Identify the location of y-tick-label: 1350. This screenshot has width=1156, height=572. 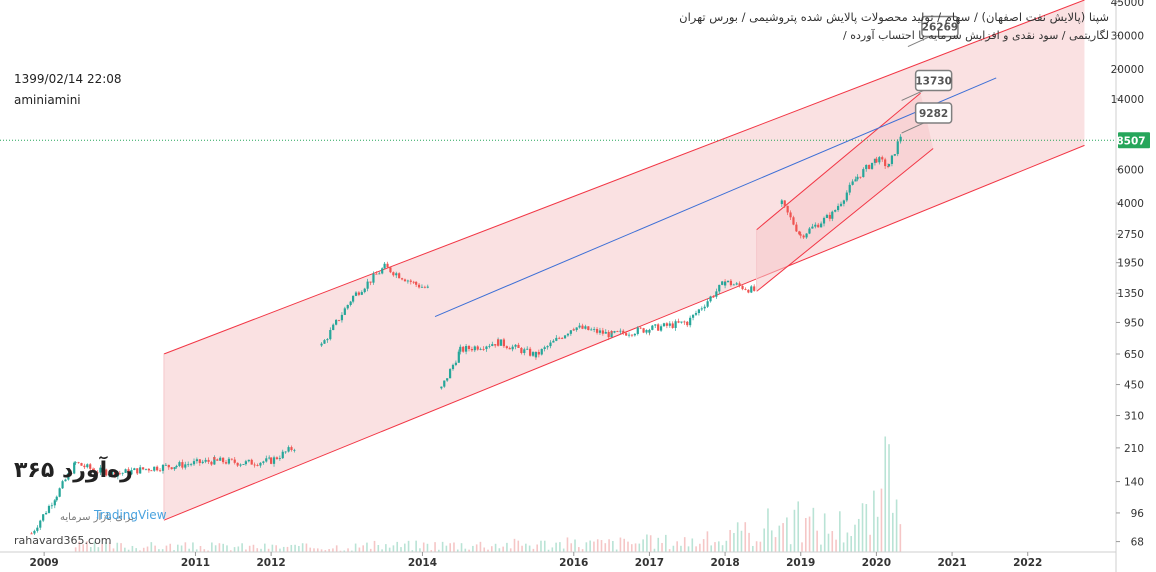
(1130, 294).